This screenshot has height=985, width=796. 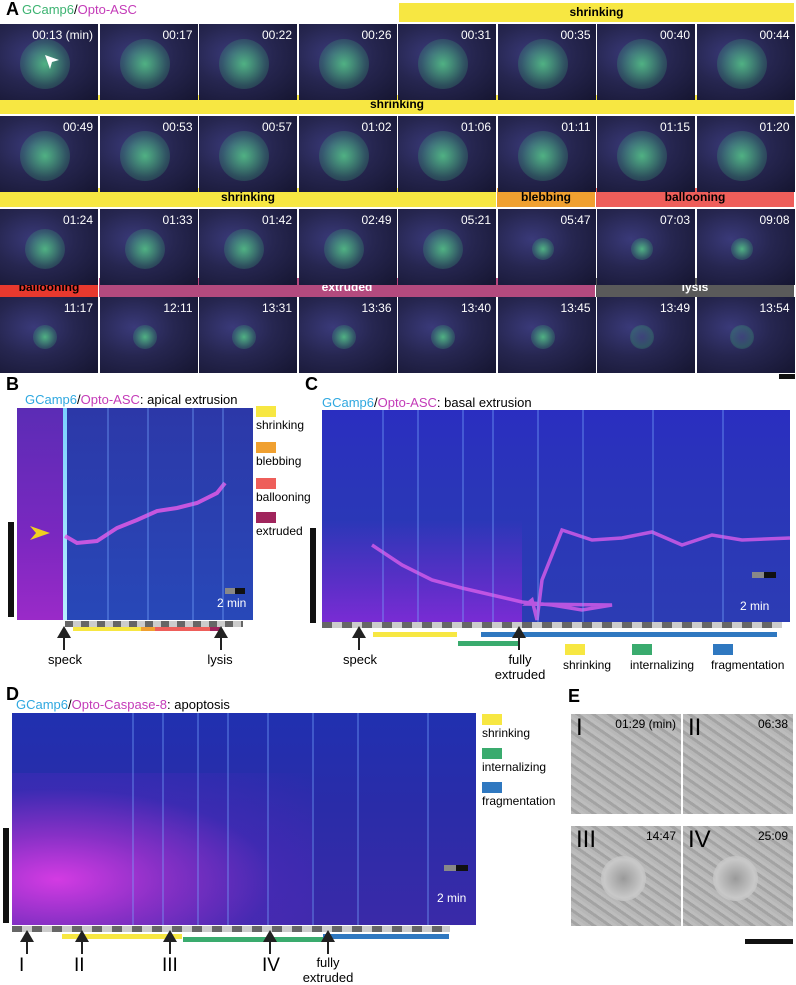 I want to click on row2-bar-shrinking: shrinking, so click(x=397, y=104).